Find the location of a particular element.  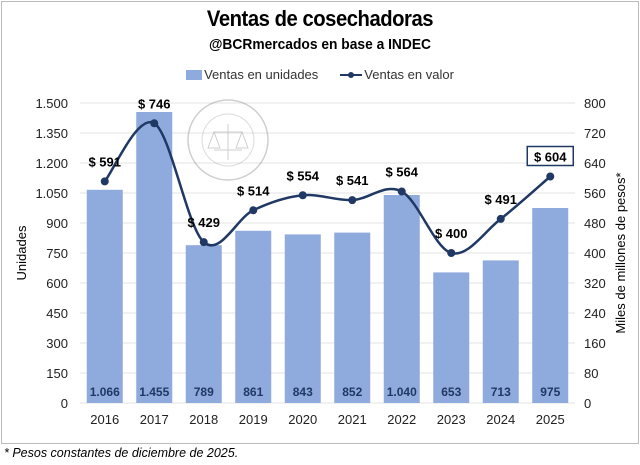

y-tick-label: 600 is located at coordinates (57, 283).